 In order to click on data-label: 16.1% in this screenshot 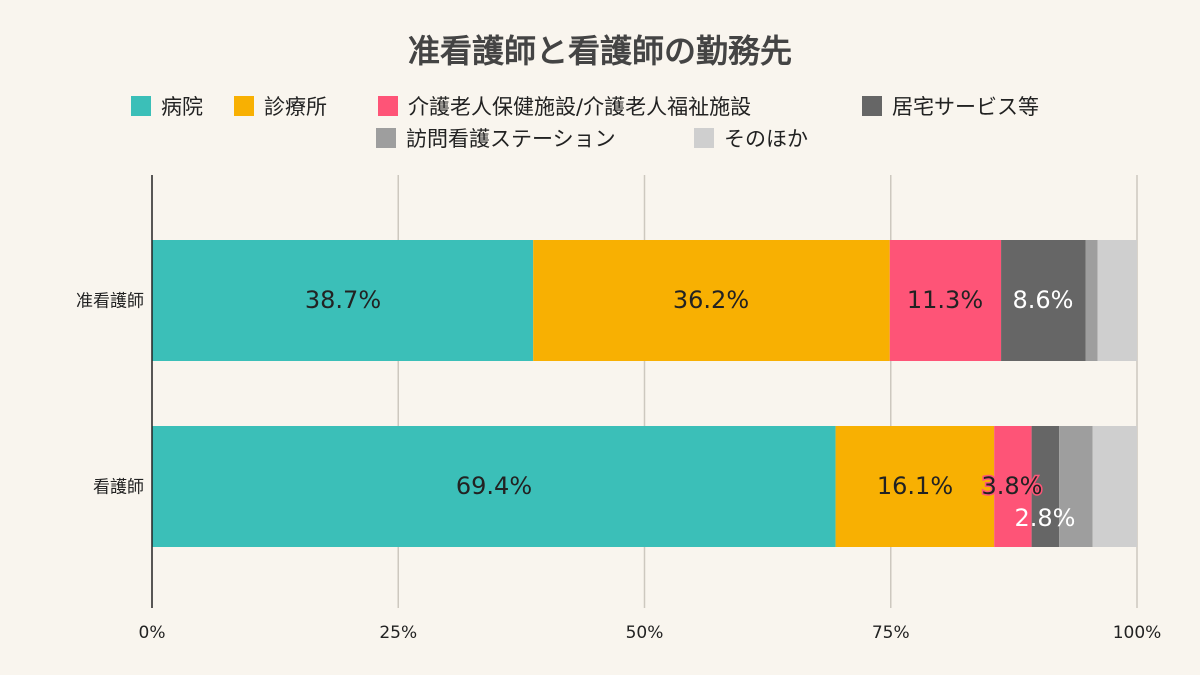, I will do `click(915, 486)`.